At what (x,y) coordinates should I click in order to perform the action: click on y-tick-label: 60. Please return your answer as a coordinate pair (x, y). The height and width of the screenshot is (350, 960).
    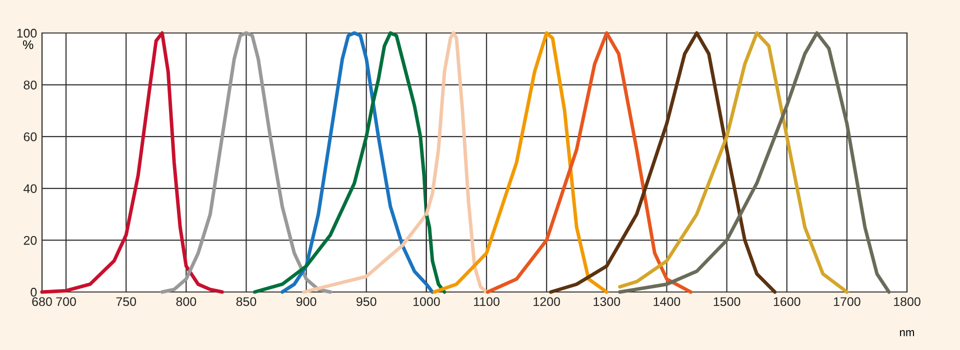
    Looking at the image, I should click on (30, 137).